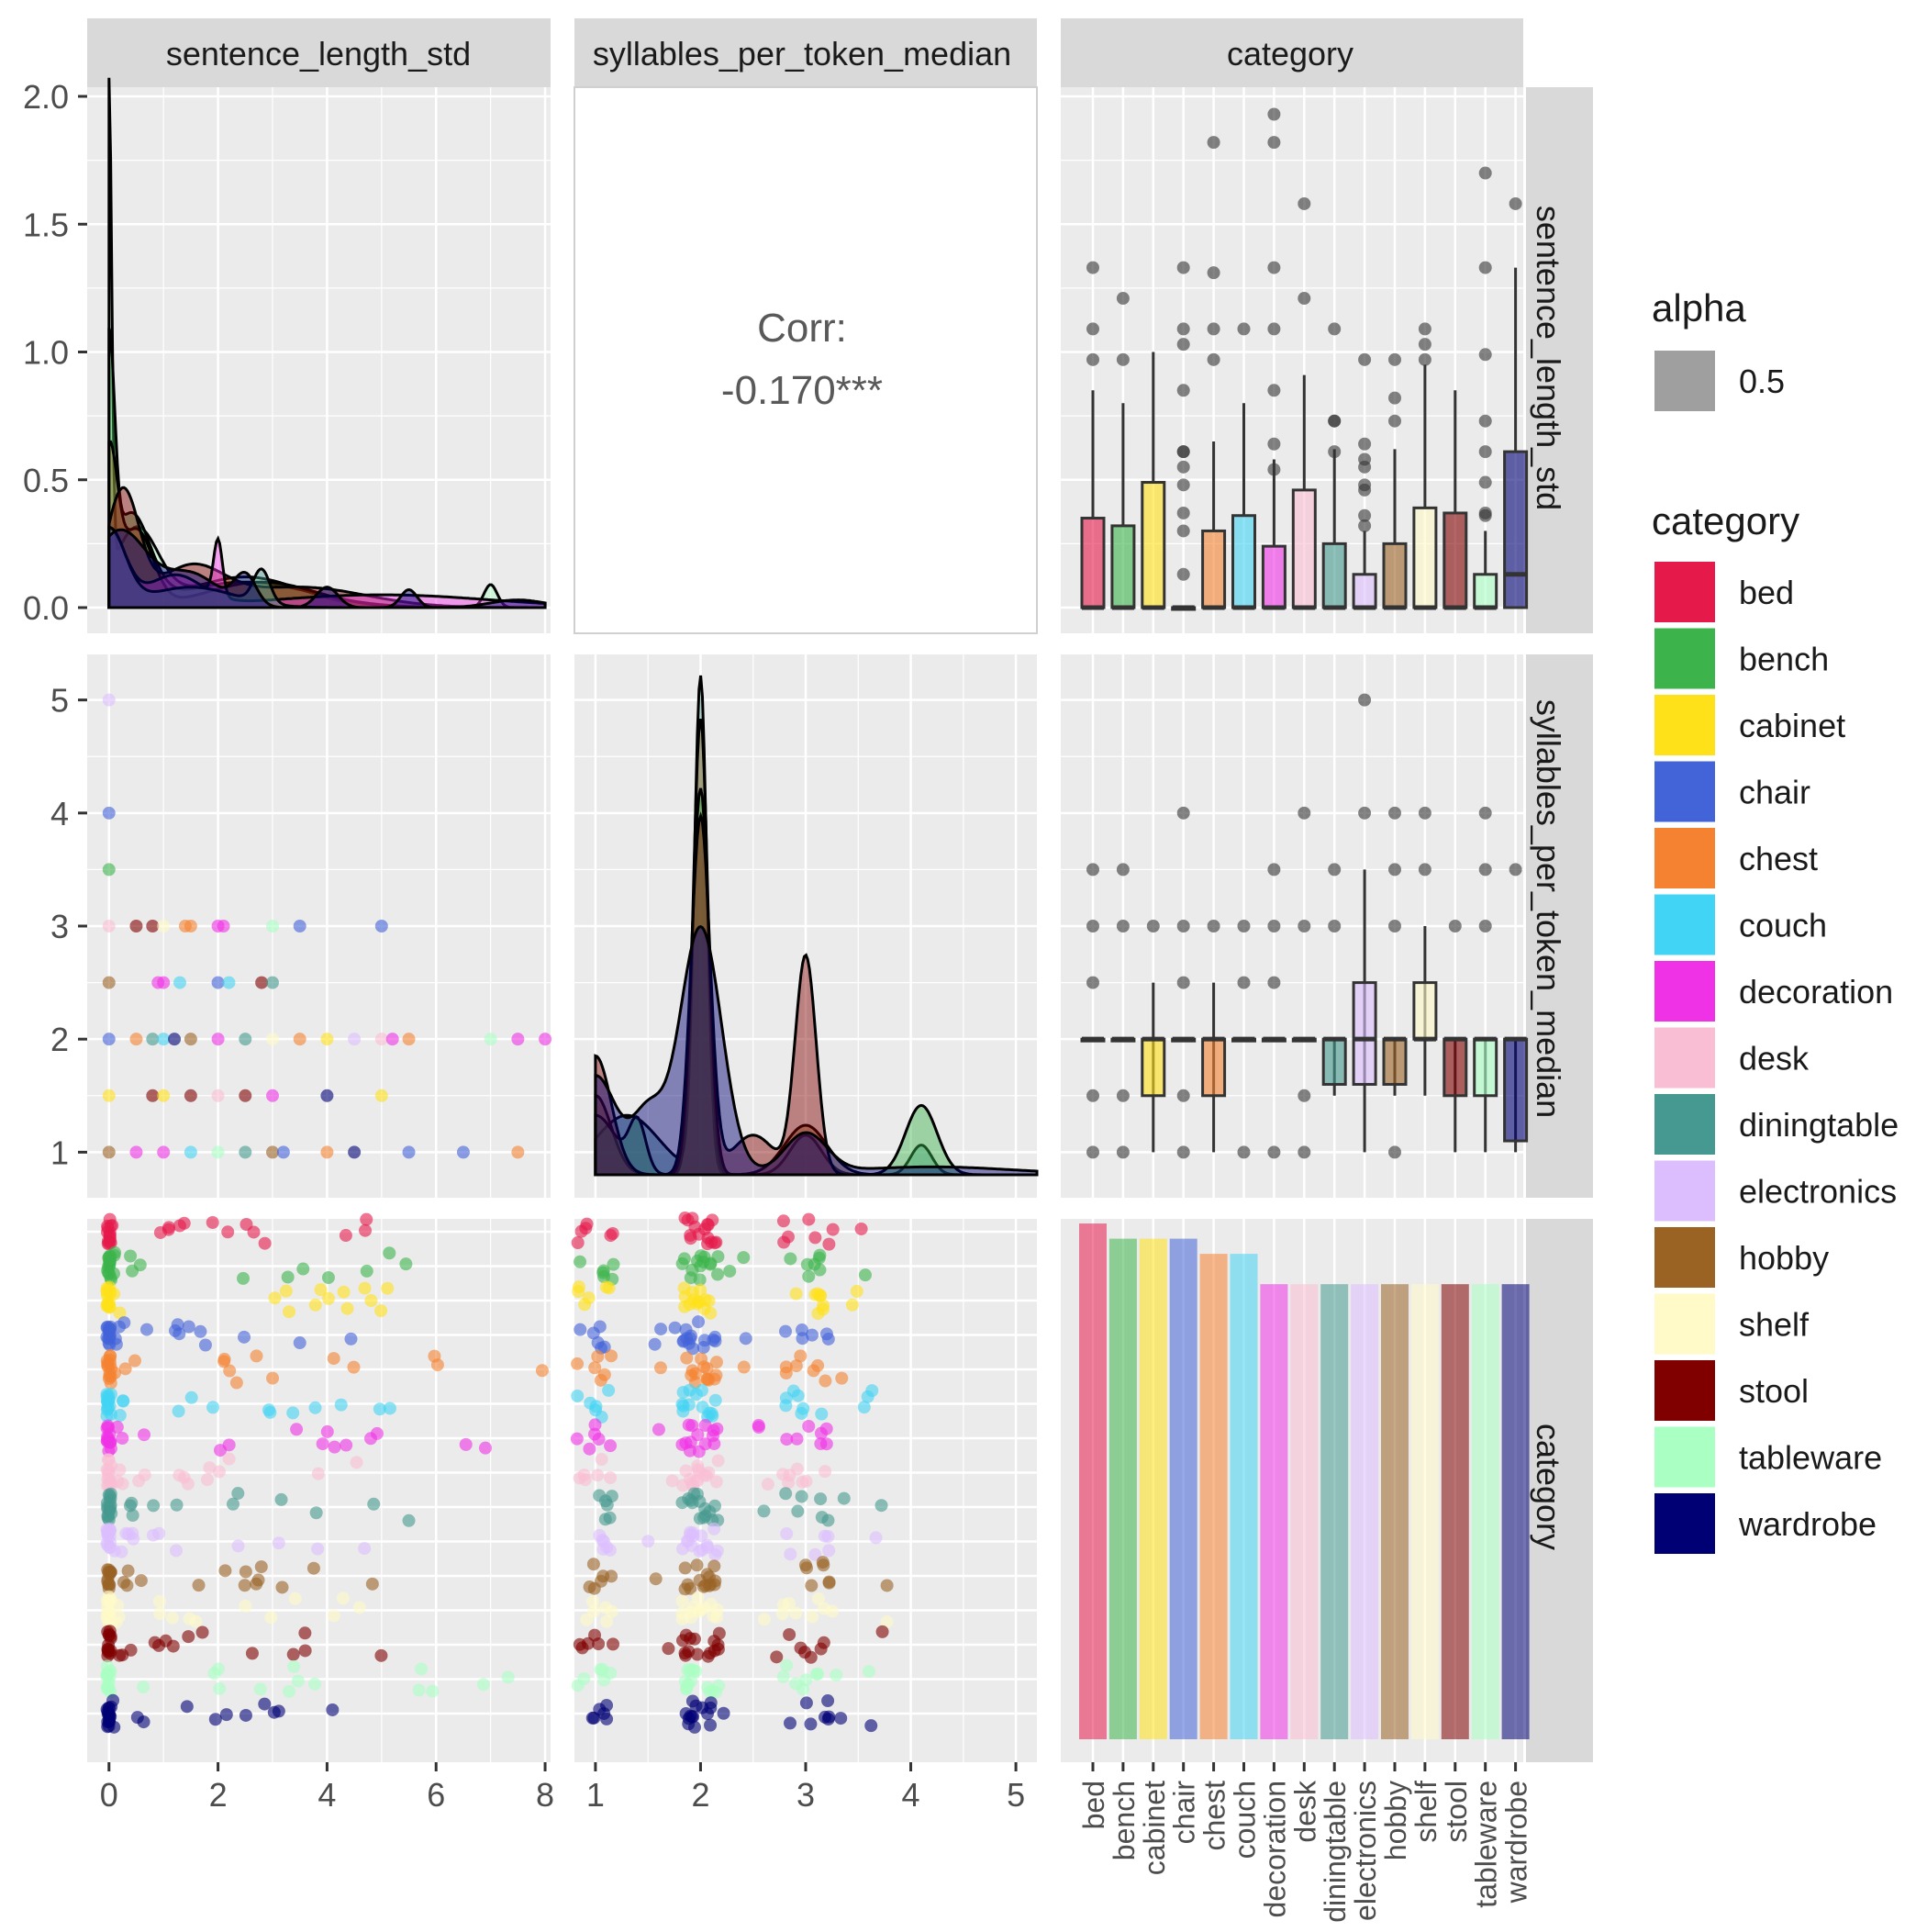 The image size is (1927, 1932). What do you see at coordinates (1274, 1849) in the screenshot?
I see `x-tick-label-decoration: decoration` at bounding box center [1274, 1849].